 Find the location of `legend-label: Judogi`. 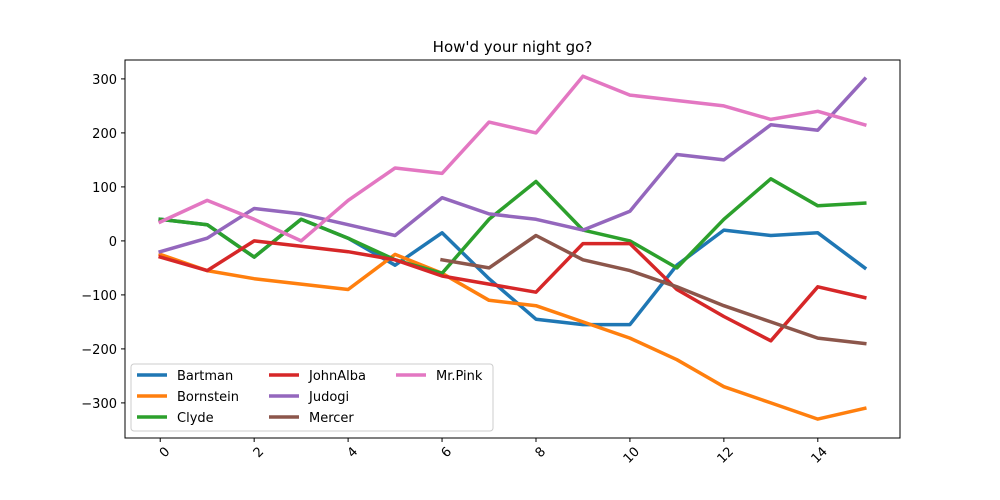

legend-label: Judogi is located at coordinates (328, 397).